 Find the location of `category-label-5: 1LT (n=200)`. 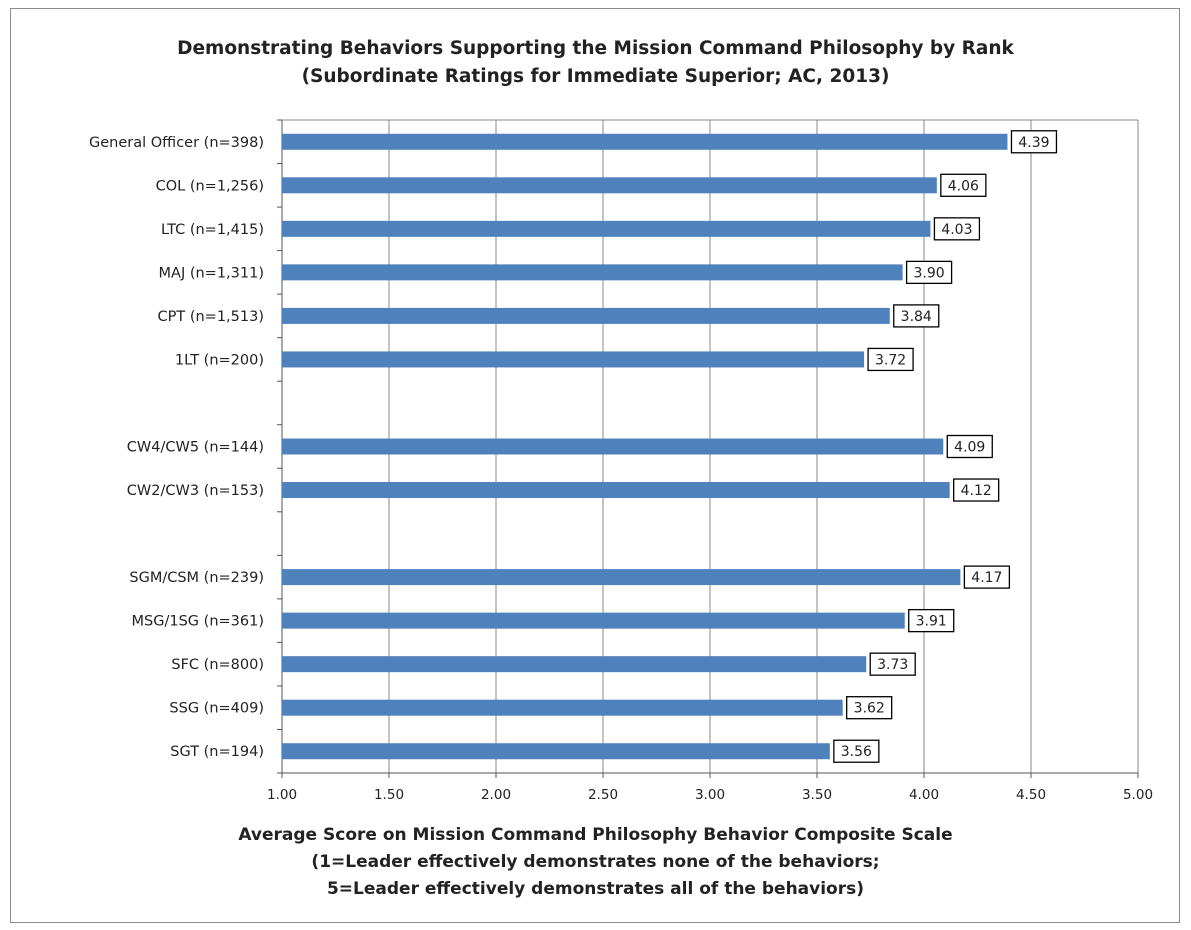

category-label-5: 1LT (n=200) is located at coordinates (219, 360).